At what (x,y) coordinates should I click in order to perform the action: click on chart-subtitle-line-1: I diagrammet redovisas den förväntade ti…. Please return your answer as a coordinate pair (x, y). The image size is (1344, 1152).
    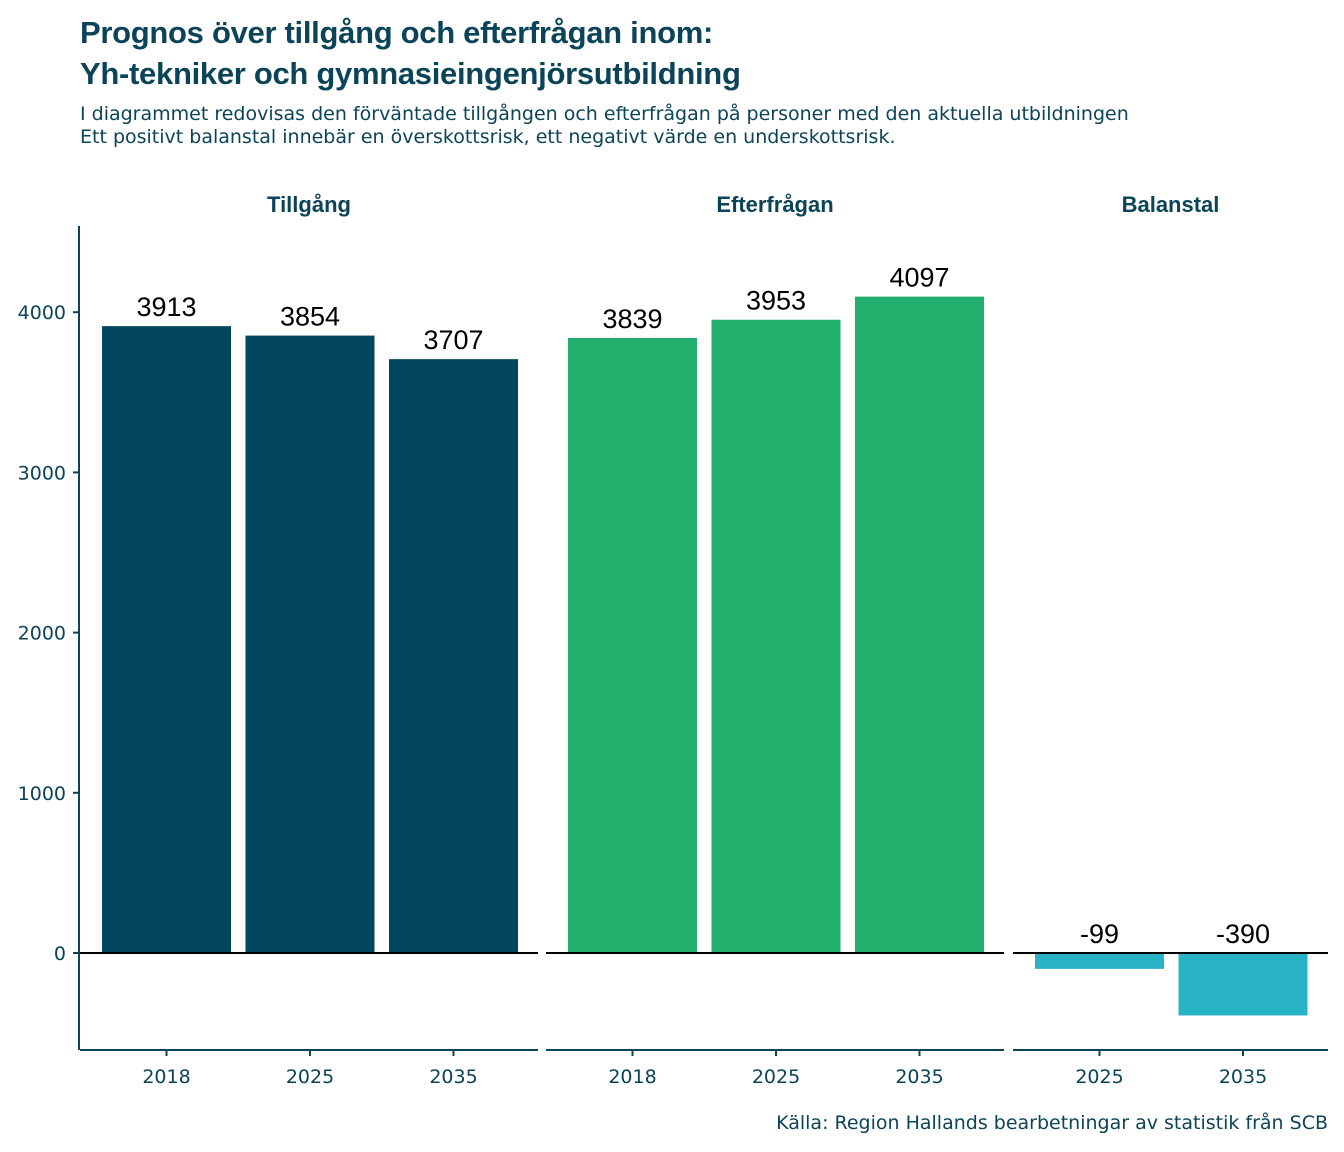
    Looking at the image, I should click on (604, 114).